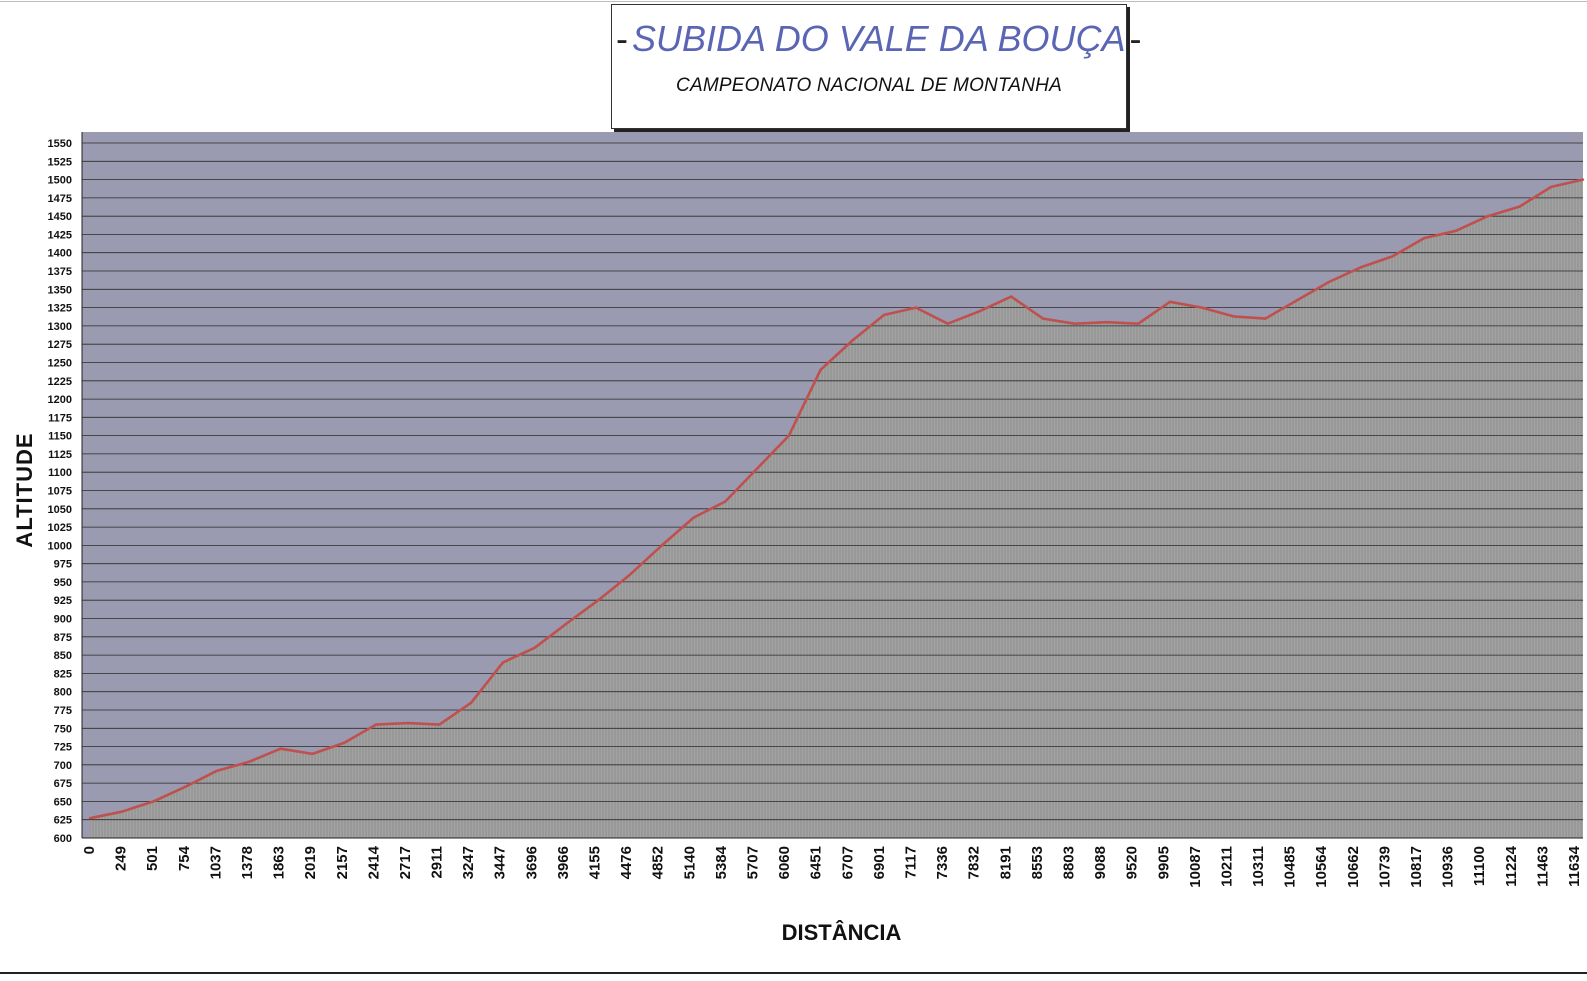  Describe the element at coordinates (60, 400) in the screenshot. I see `y-tick-label: 1200` at that location.